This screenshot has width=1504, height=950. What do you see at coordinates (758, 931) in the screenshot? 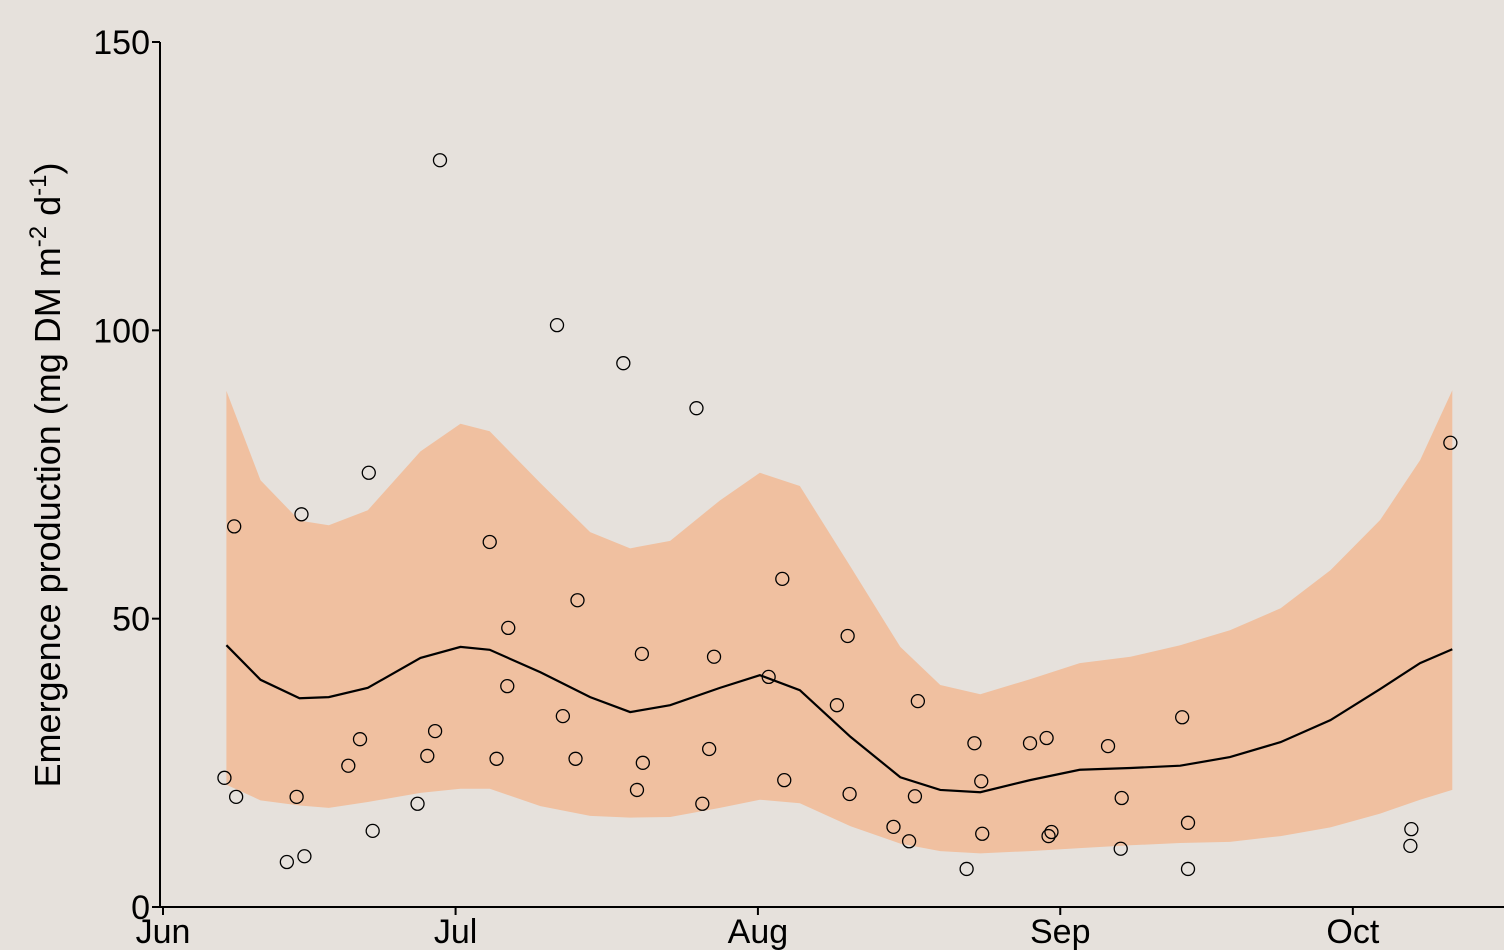
I see `x-tick-label: Aug` at bounding box center [758, 931].